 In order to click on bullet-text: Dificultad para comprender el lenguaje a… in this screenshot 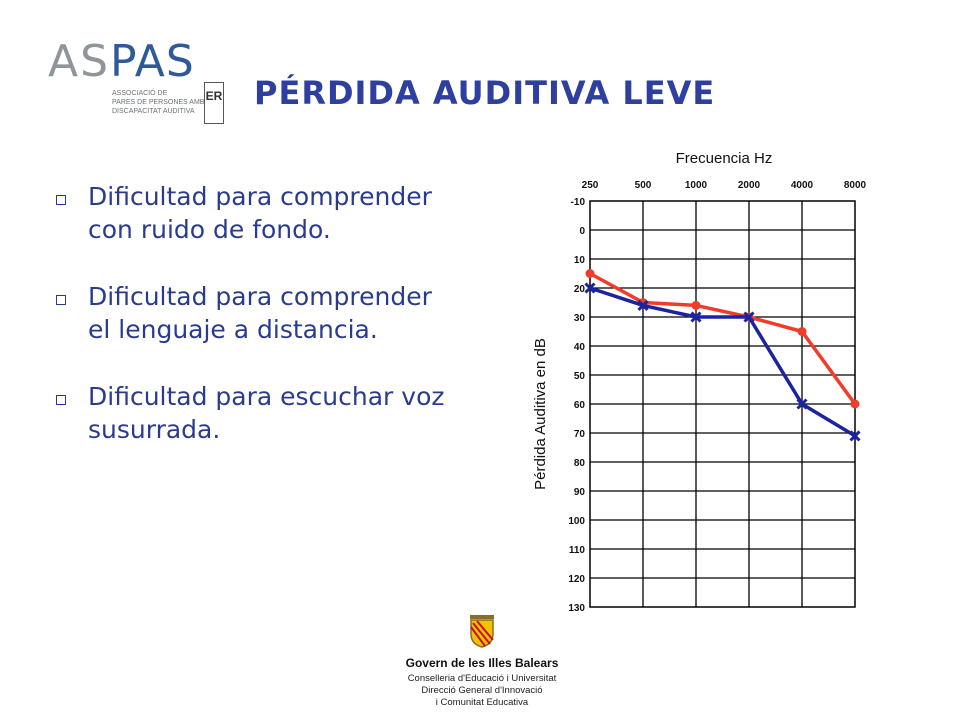, I will do `click(260, 313)`.